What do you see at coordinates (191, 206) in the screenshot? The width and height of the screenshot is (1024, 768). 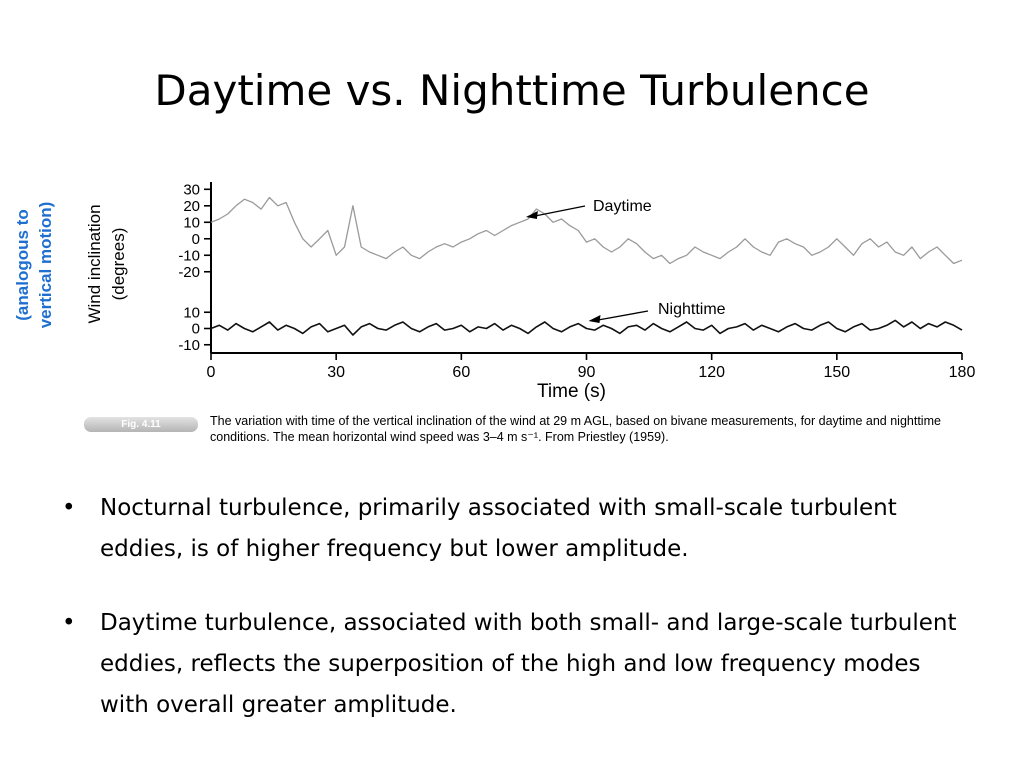 I see `y-tick-label: 20` at bounding box center [191, 206].